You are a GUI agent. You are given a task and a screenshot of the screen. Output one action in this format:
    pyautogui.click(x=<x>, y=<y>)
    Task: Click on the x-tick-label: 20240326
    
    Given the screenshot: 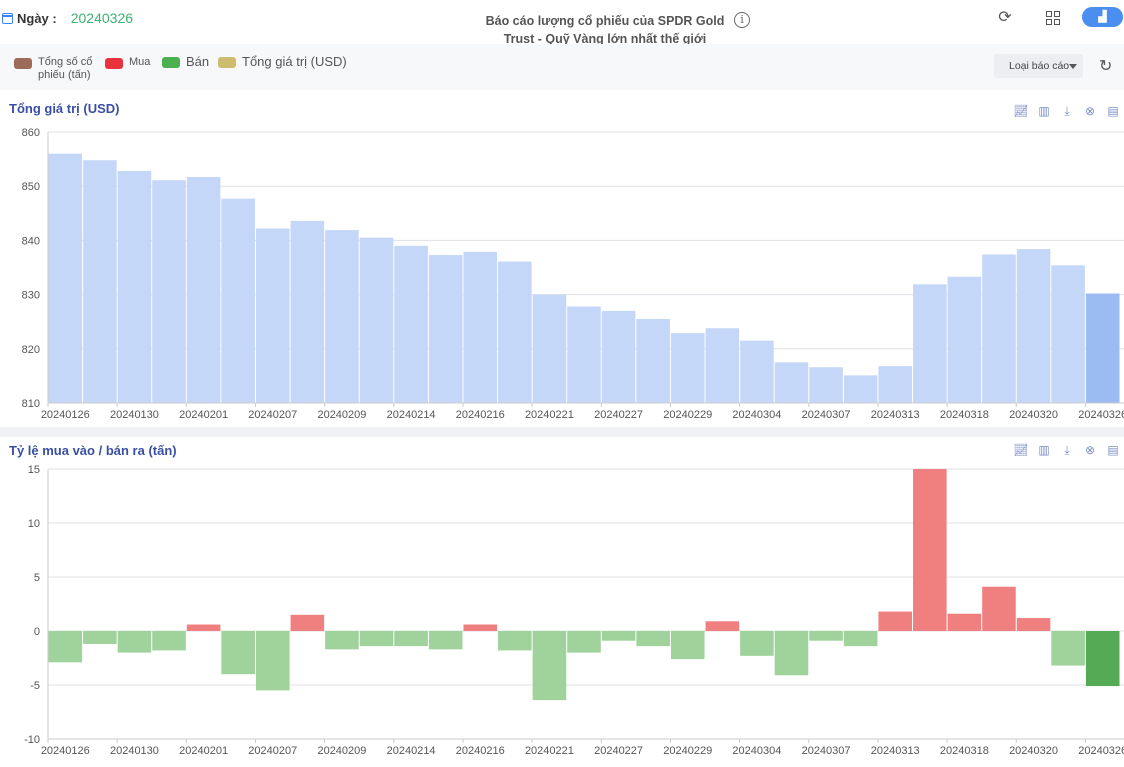 What is the action you would take?
    pyautogui.click(x=1101, y=751)
    